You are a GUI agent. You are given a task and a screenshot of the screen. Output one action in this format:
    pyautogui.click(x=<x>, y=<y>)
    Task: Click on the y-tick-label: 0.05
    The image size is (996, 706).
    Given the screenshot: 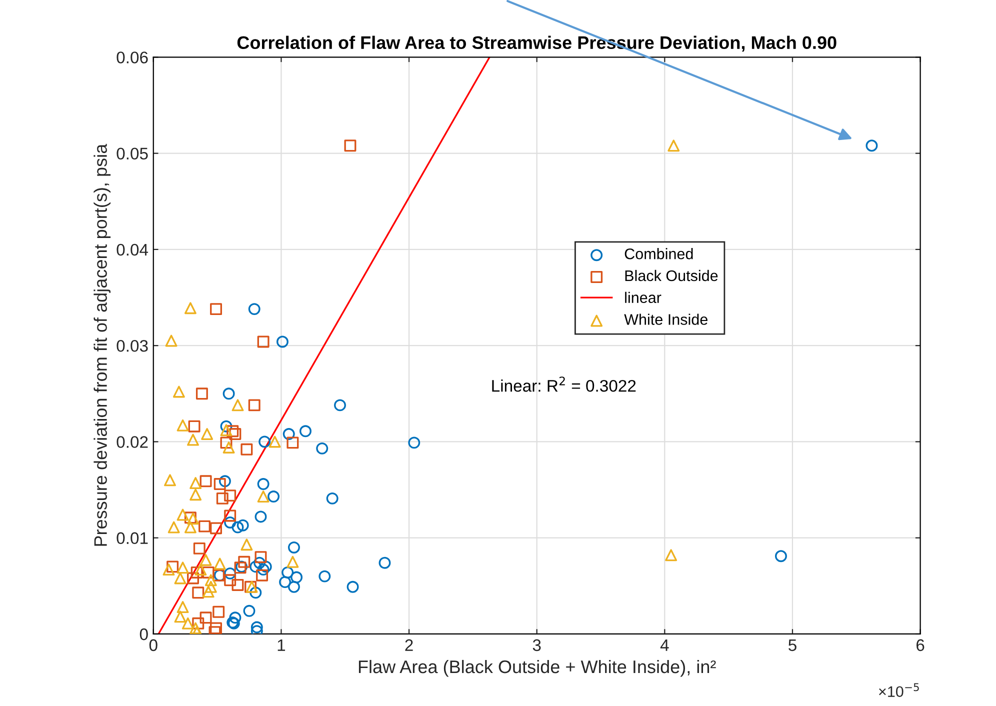 What is the action you would take?
    pyautogui.click(x=132, y=154)
    